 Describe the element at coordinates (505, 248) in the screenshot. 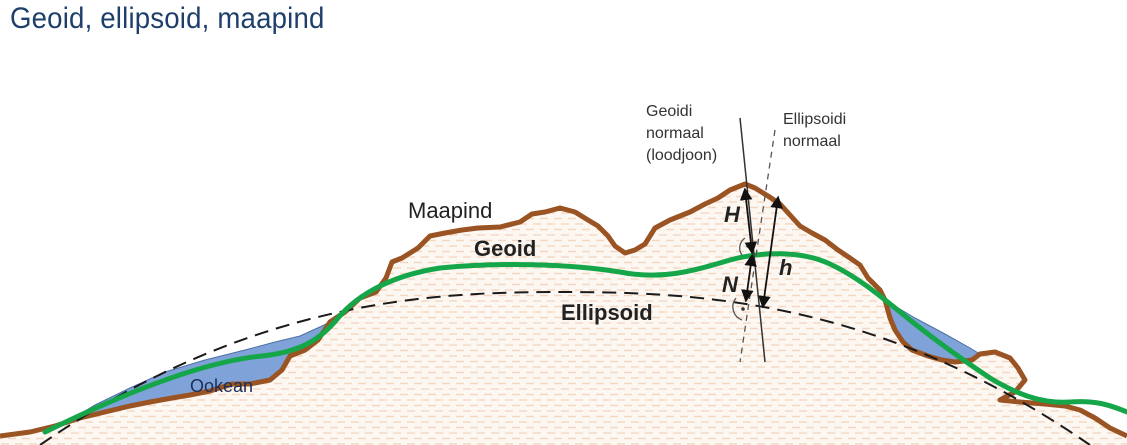

I see `geoid-label: Geoid` at that location.